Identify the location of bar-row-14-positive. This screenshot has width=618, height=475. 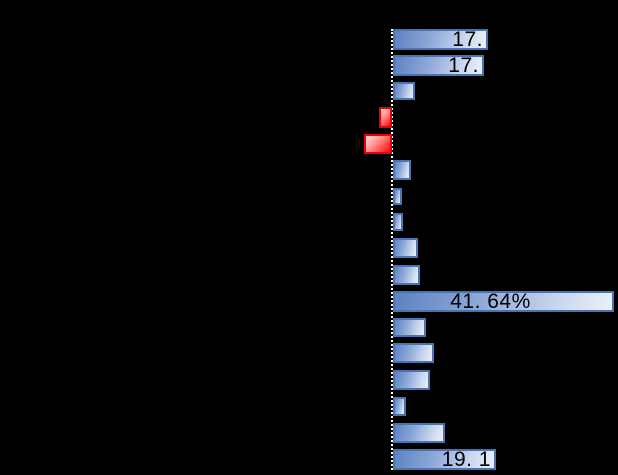
(411, 380).